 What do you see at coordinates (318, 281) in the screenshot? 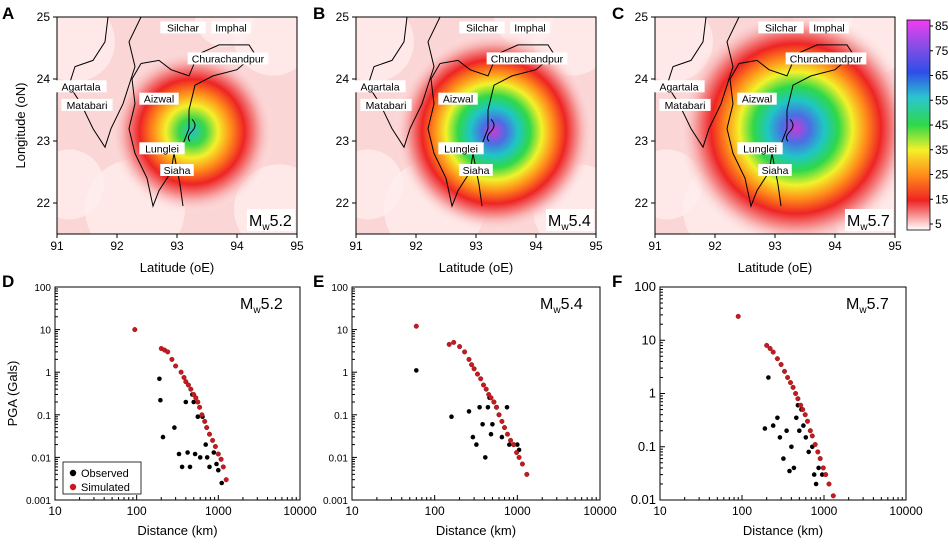
I see `panel-letter: E` at bounding box center [318, 281].